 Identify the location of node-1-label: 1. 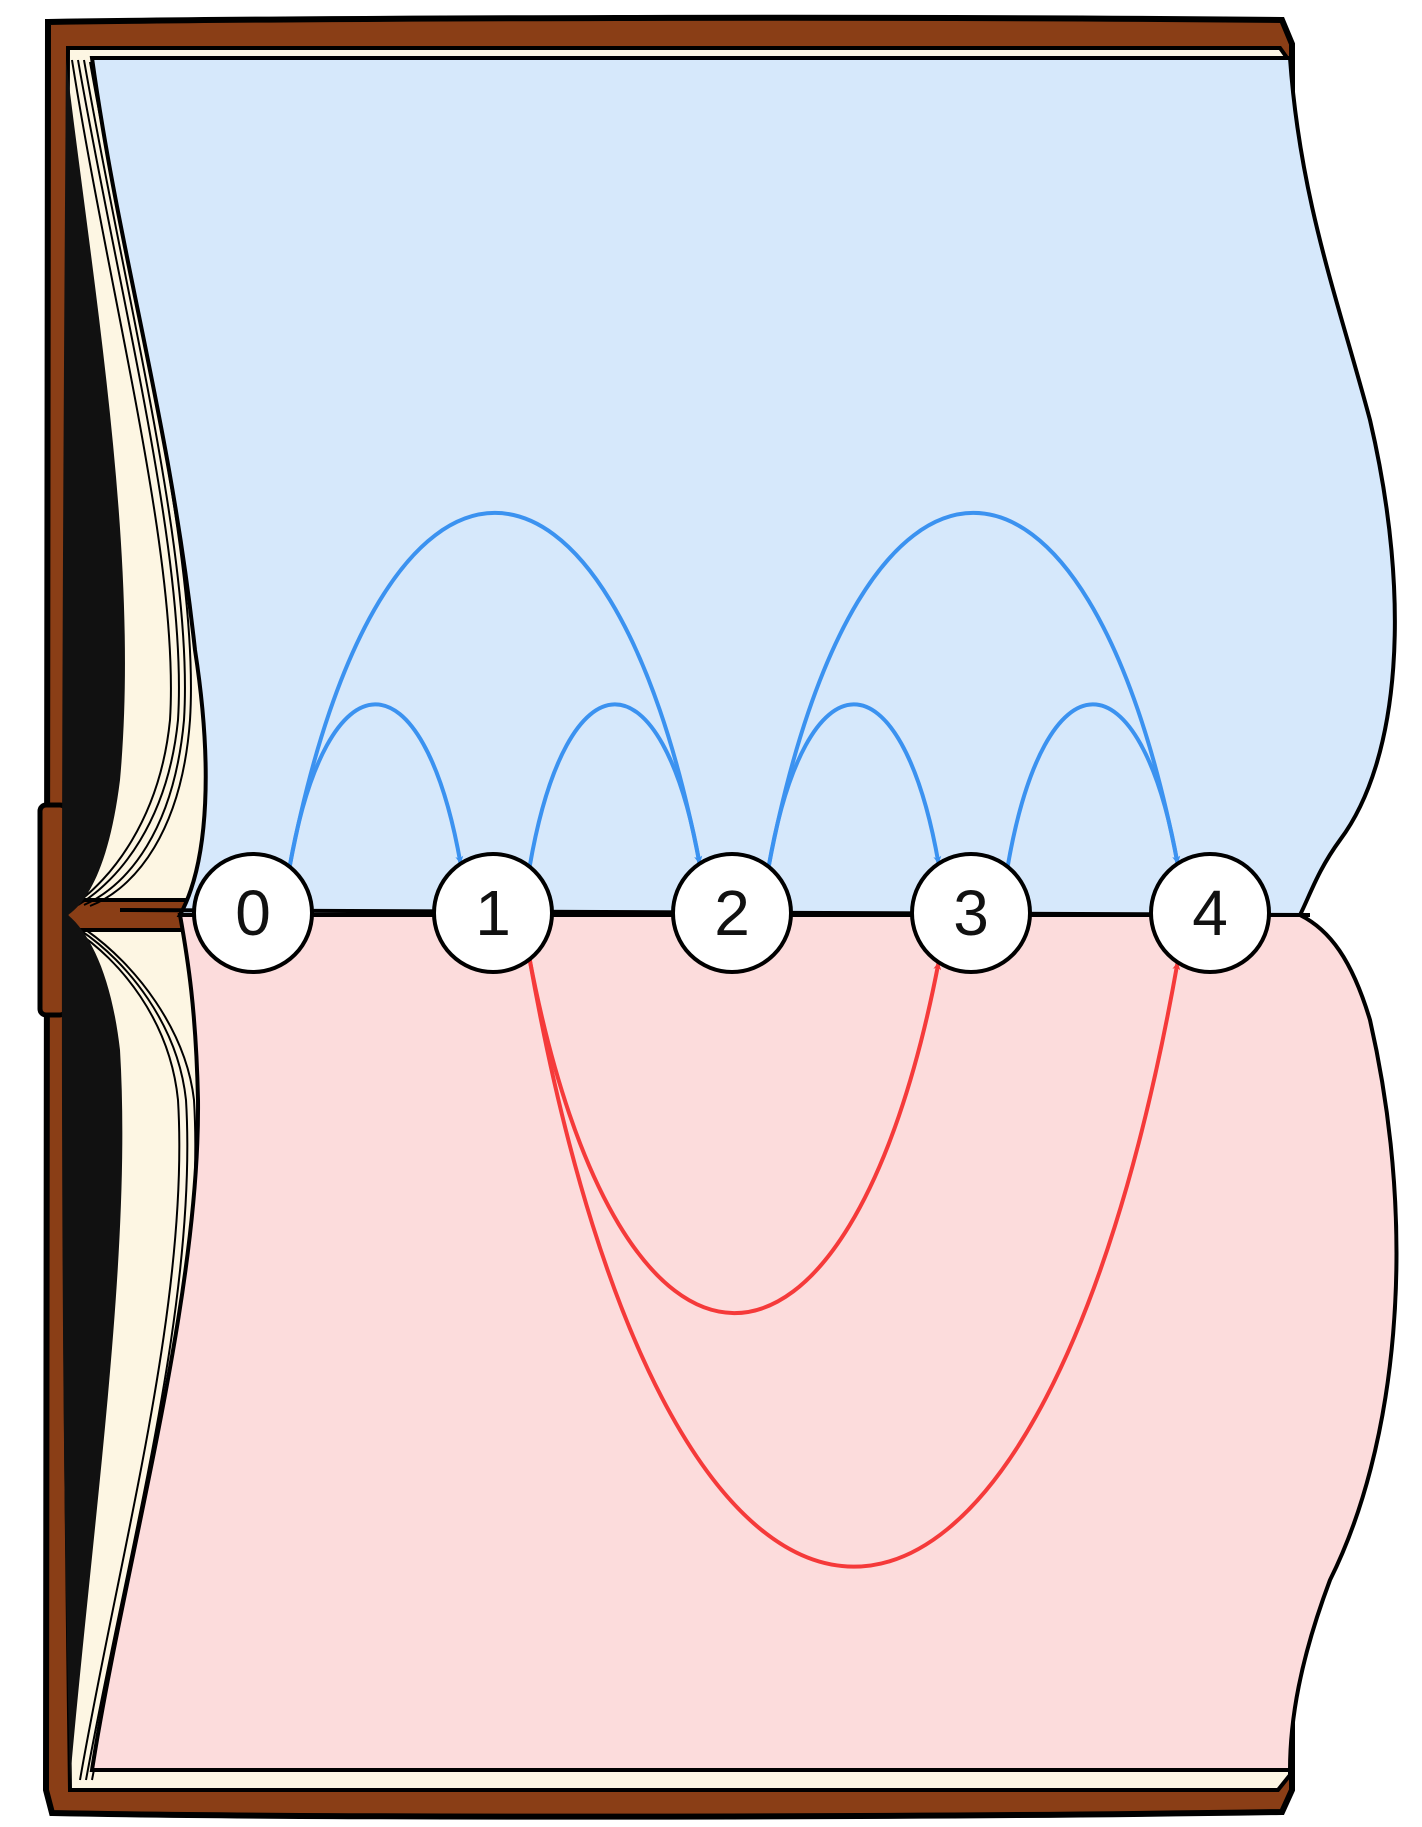
(493, 913).